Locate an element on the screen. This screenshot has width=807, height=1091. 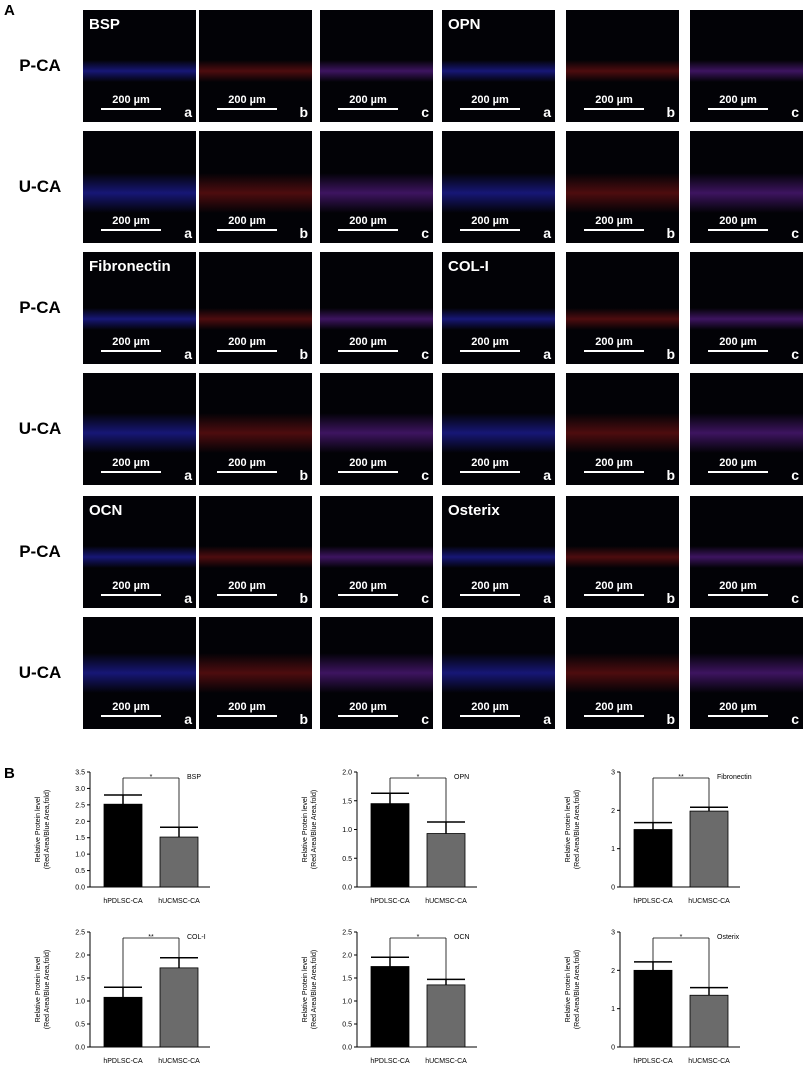
chart-title: COL-I is located at coordinates (196, 937).